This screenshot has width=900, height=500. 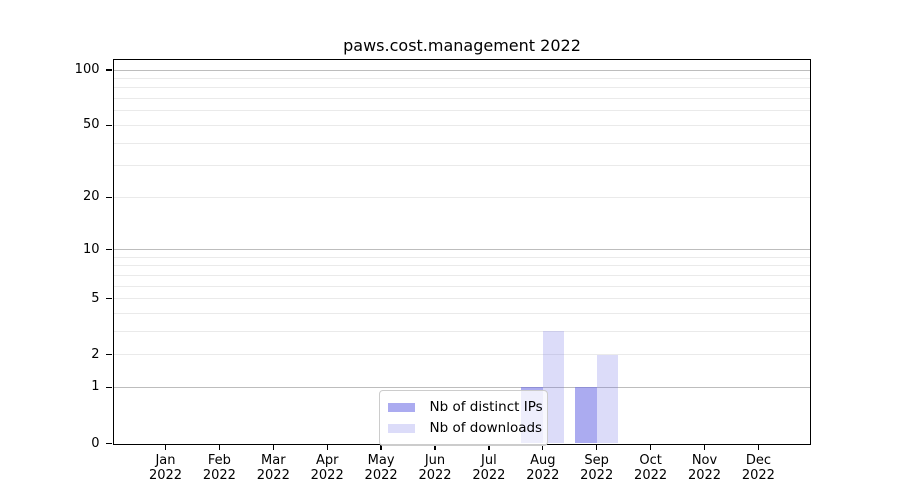 What do you see at coordinates (489, 460) in the screenshot?
I see `x-tick-month: Jul` at bounding box center [489, 460].